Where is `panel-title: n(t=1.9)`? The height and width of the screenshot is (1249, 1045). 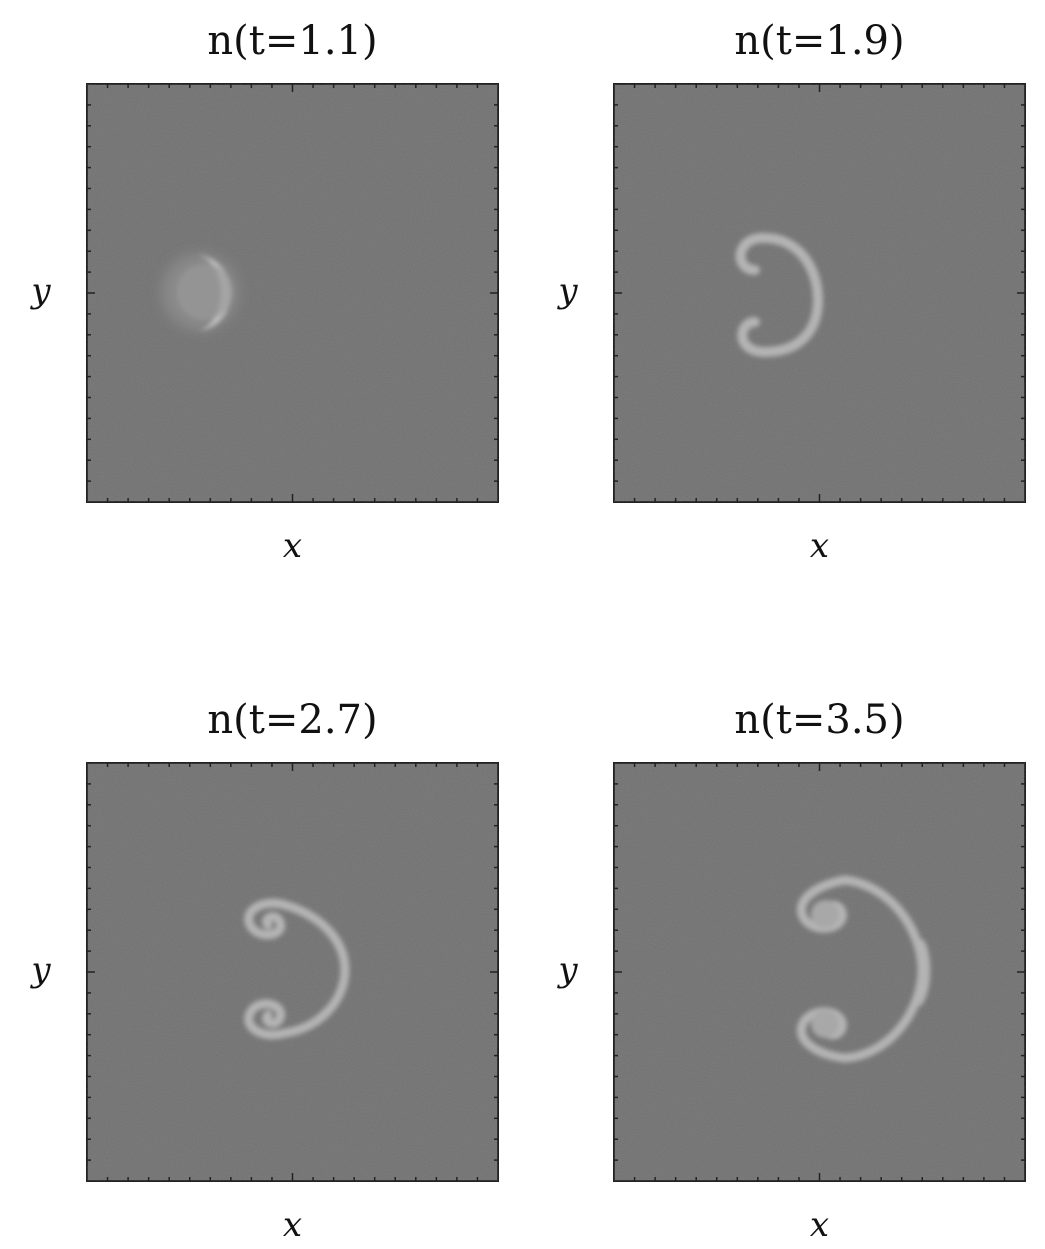
panel-title: n(t=1.9) is located at coordinates (819, 41).